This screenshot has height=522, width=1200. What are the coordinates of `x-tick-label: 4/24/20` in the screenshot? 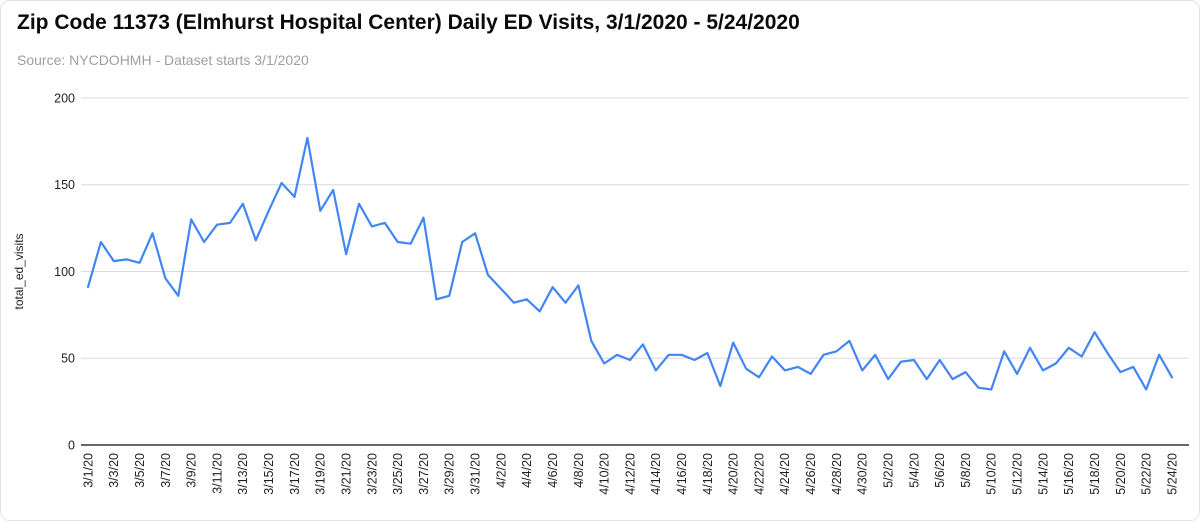 It's located at (785, 474).